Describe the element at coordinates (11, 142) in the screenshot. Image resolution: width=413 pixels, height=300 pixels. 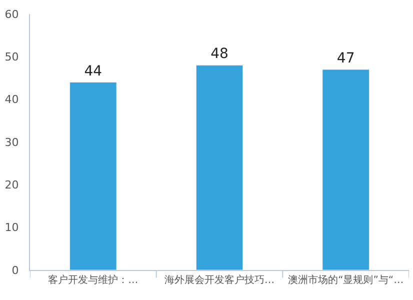
I see `y-tick-label: 30` at that location.